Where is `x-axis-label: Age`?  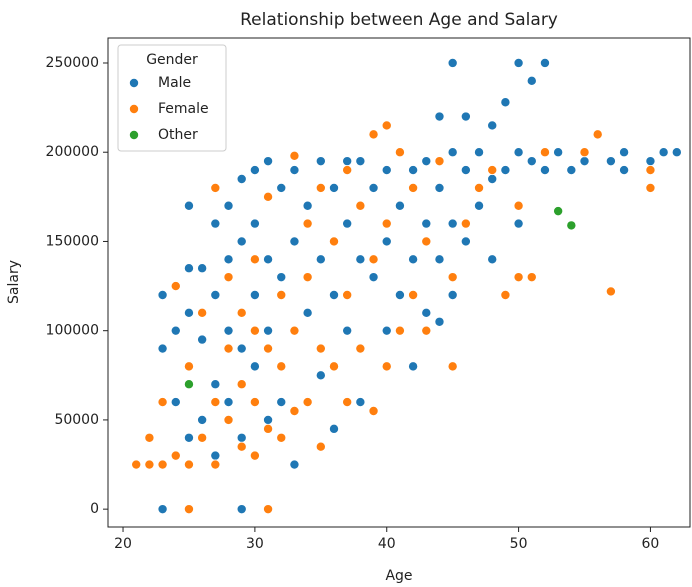
x-axis-label: Age is located at coordinates (398, 576).